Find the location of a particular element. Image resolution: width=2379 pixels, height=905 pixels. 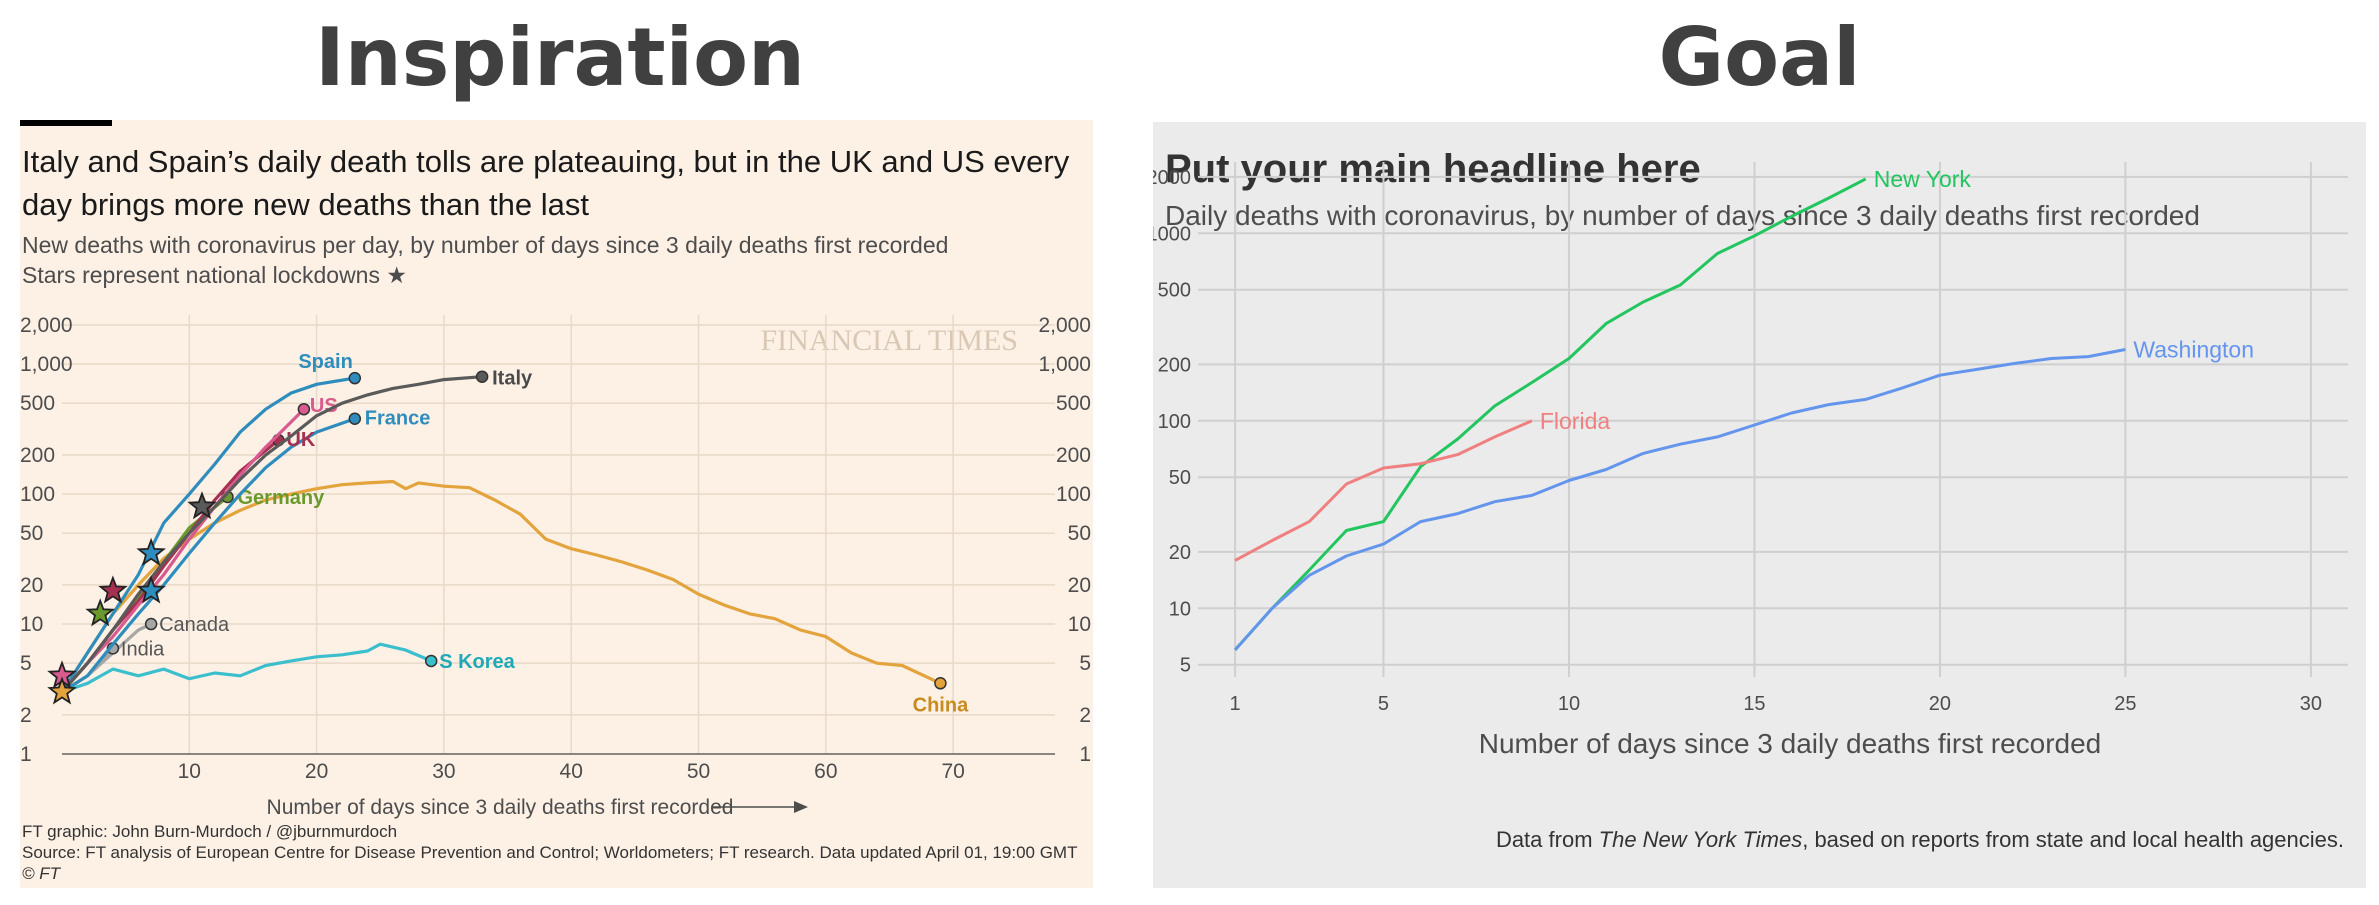

ft-series-label-germany: Germany is located at coordinates (282, 498).